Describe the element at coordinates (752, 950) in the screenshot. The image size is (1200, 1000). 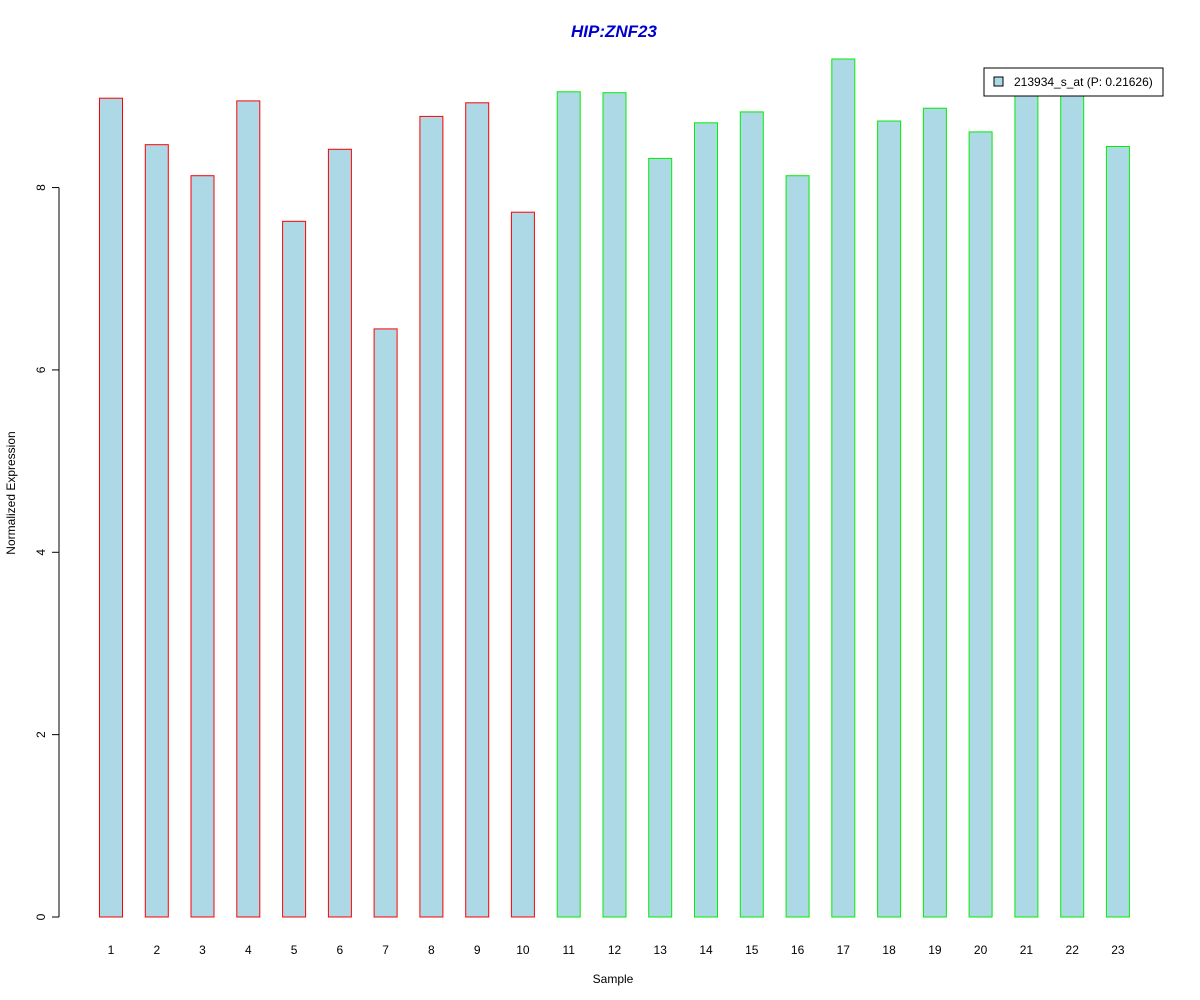
I see `x-tick-label: 15` at that location.